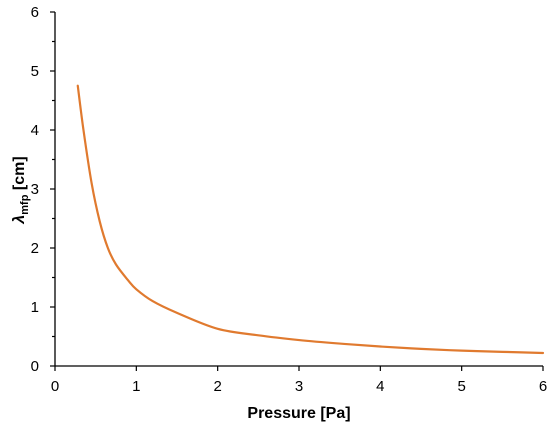  Describe the element at coordinates (136, 386) in the screenshot. I see `x-tick-label: 1` at that location.